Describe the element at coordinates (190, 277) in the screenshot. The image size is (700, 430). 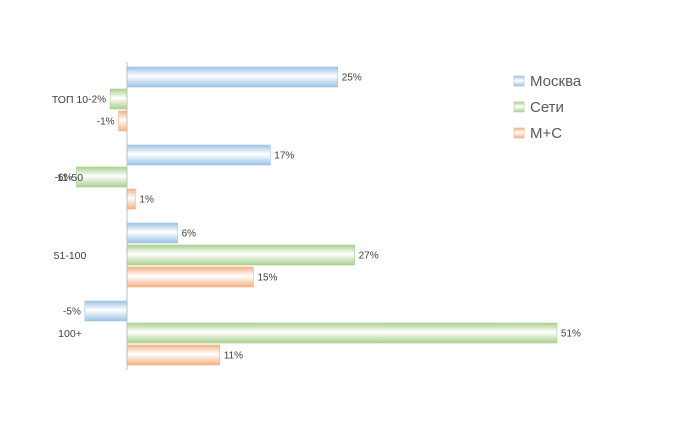
I see `bar-мplusс-2` at that location.